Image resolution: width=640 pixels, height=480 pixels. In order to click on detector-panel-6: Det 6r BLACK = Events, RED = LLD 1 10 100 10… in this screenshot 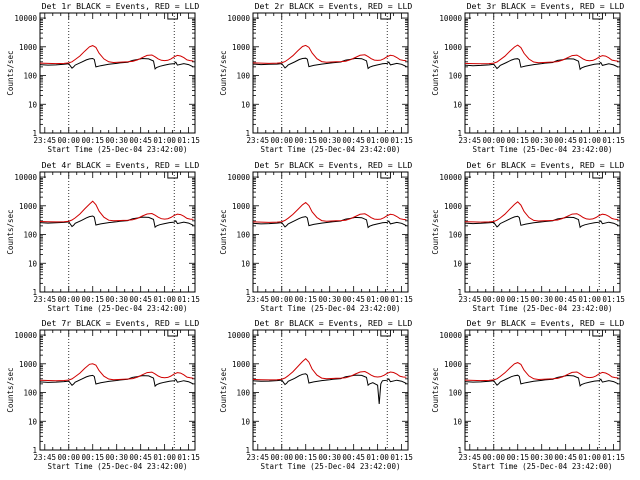, I will do `click(528, 236)`.